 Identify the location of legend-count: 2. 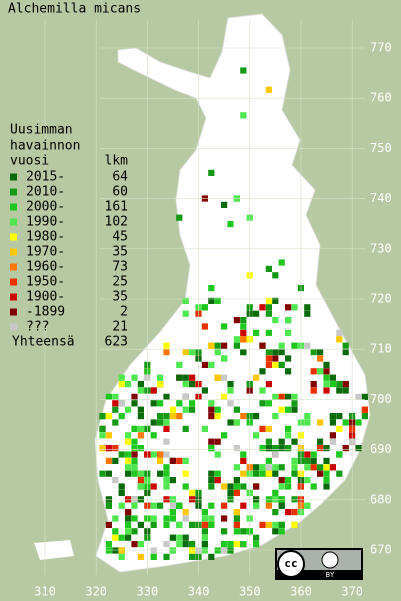
(124, 312).